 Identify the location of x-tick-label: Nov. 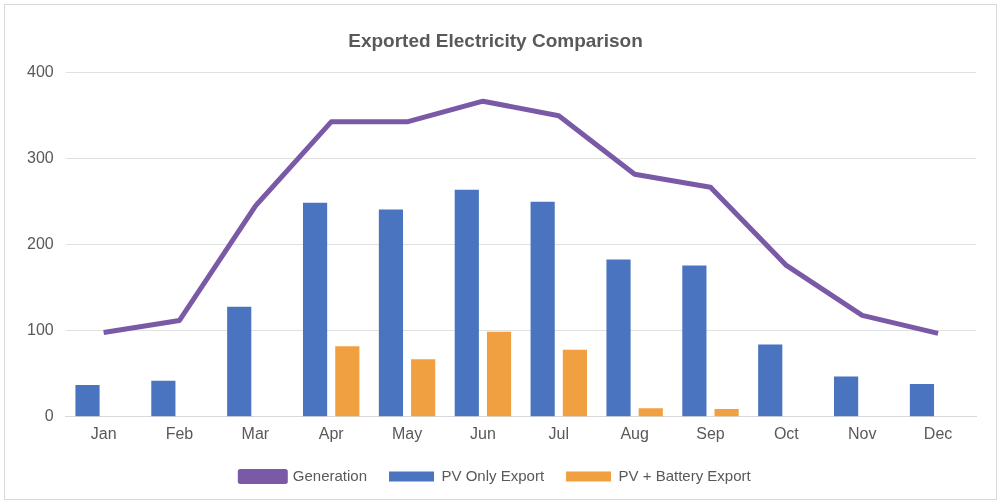
(862, 433).